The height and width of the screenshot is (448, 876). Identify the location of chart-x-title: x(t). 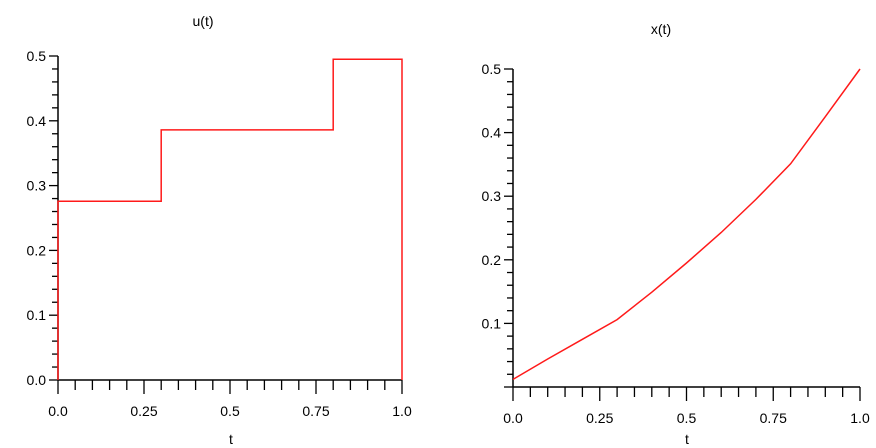
(661, 29).